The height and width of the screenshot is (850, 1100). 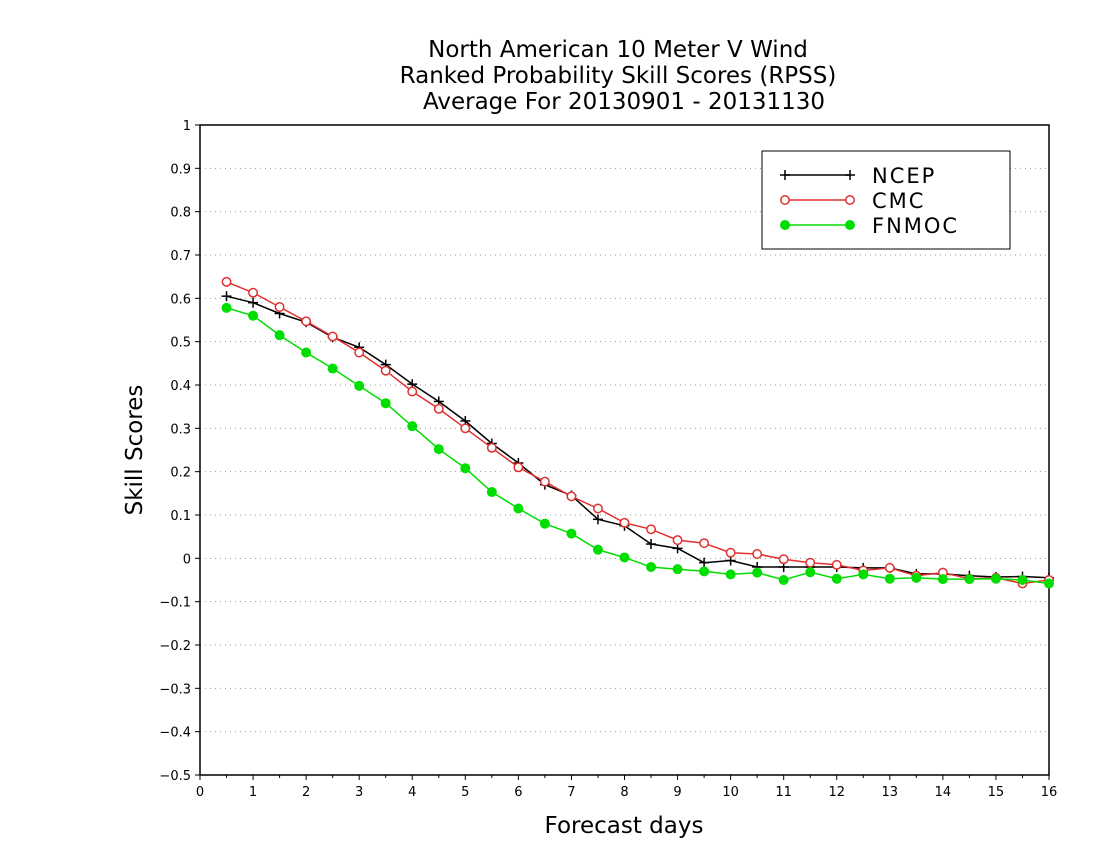 What do you see at coordinates (571, 792) in the screenshot?
I see `x-tick-label: 7` at bounding box center [571, 792].